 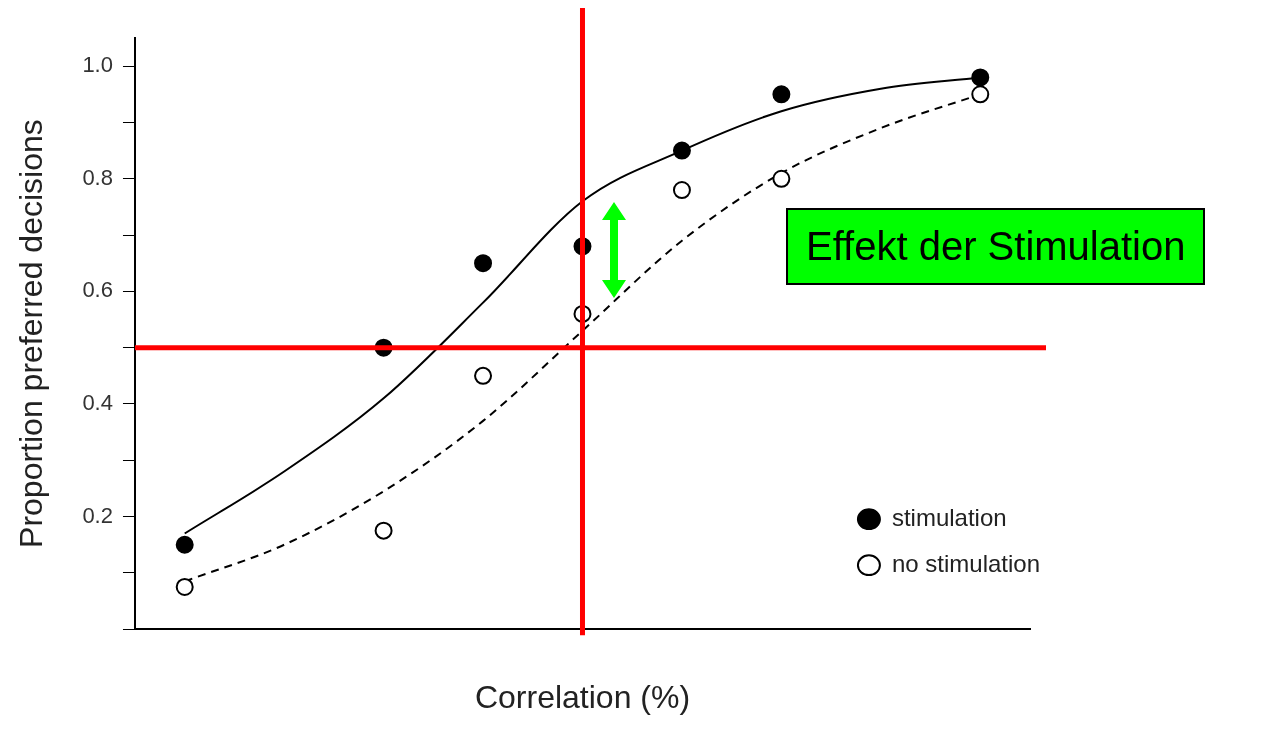 I want to click on y-tick-label: 0.2, so click(x=97, y=515).